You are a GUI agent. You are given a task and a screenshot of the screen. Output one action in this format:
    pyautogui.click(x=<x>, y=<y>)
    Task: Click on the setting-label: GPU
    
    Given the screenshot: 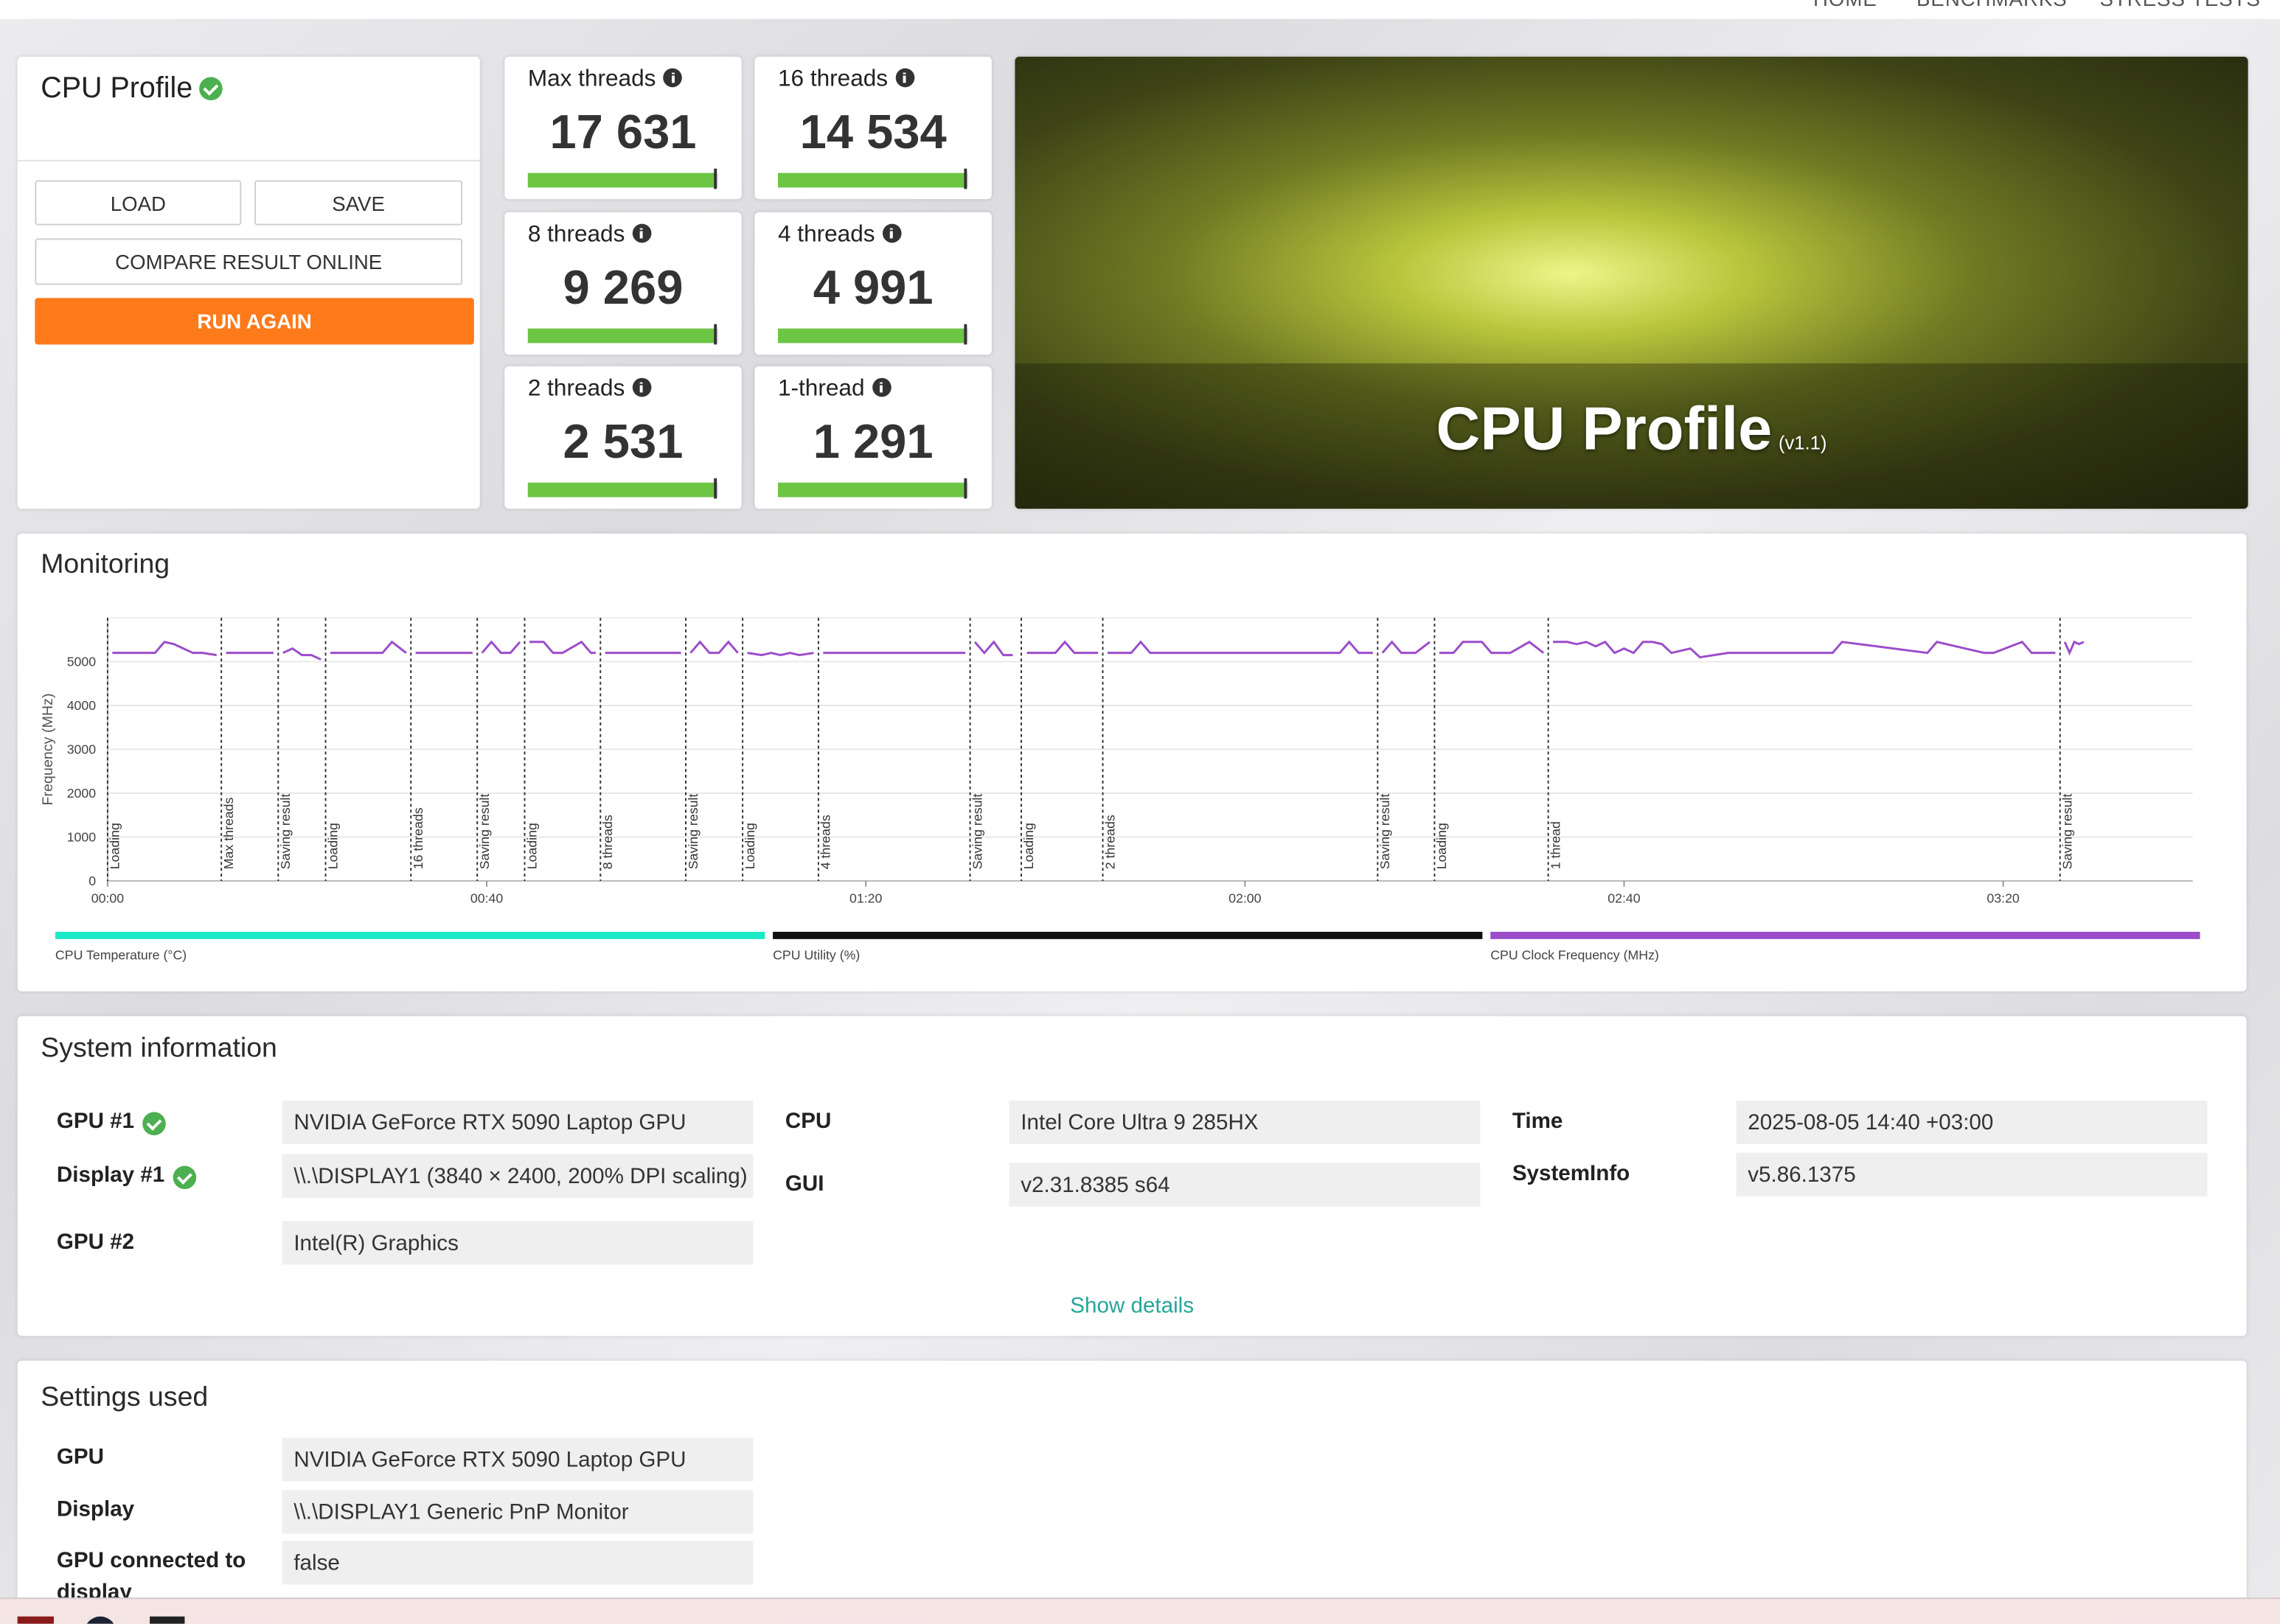 What is the action you would take?
    pyautogui.click(x=80, y=1457)
    